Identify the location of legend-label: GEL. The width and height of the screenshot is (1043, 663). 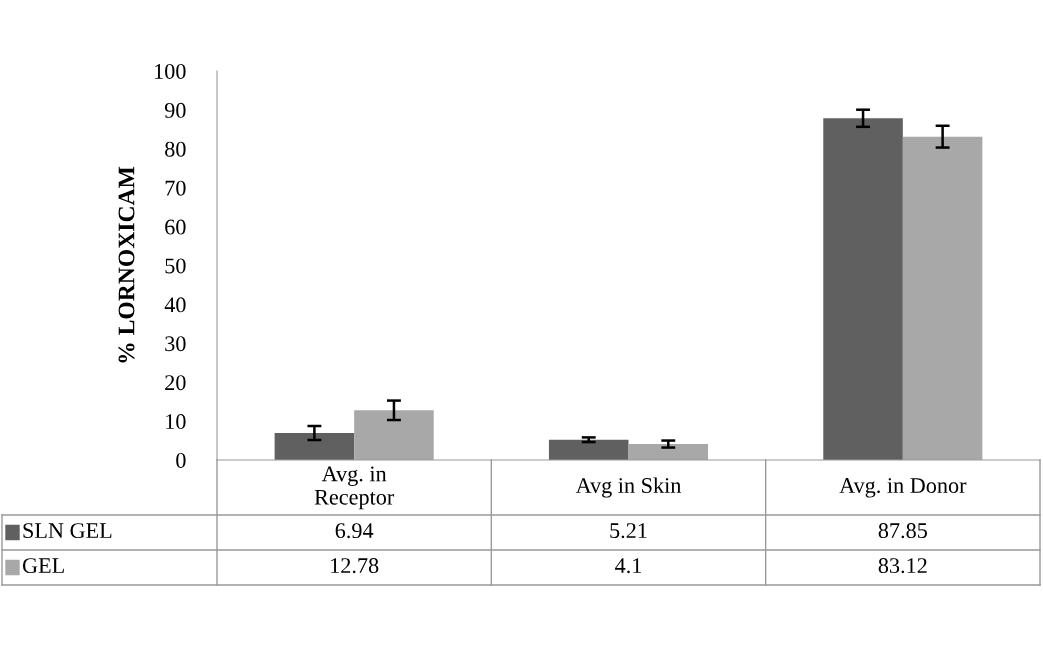
(43, 566).